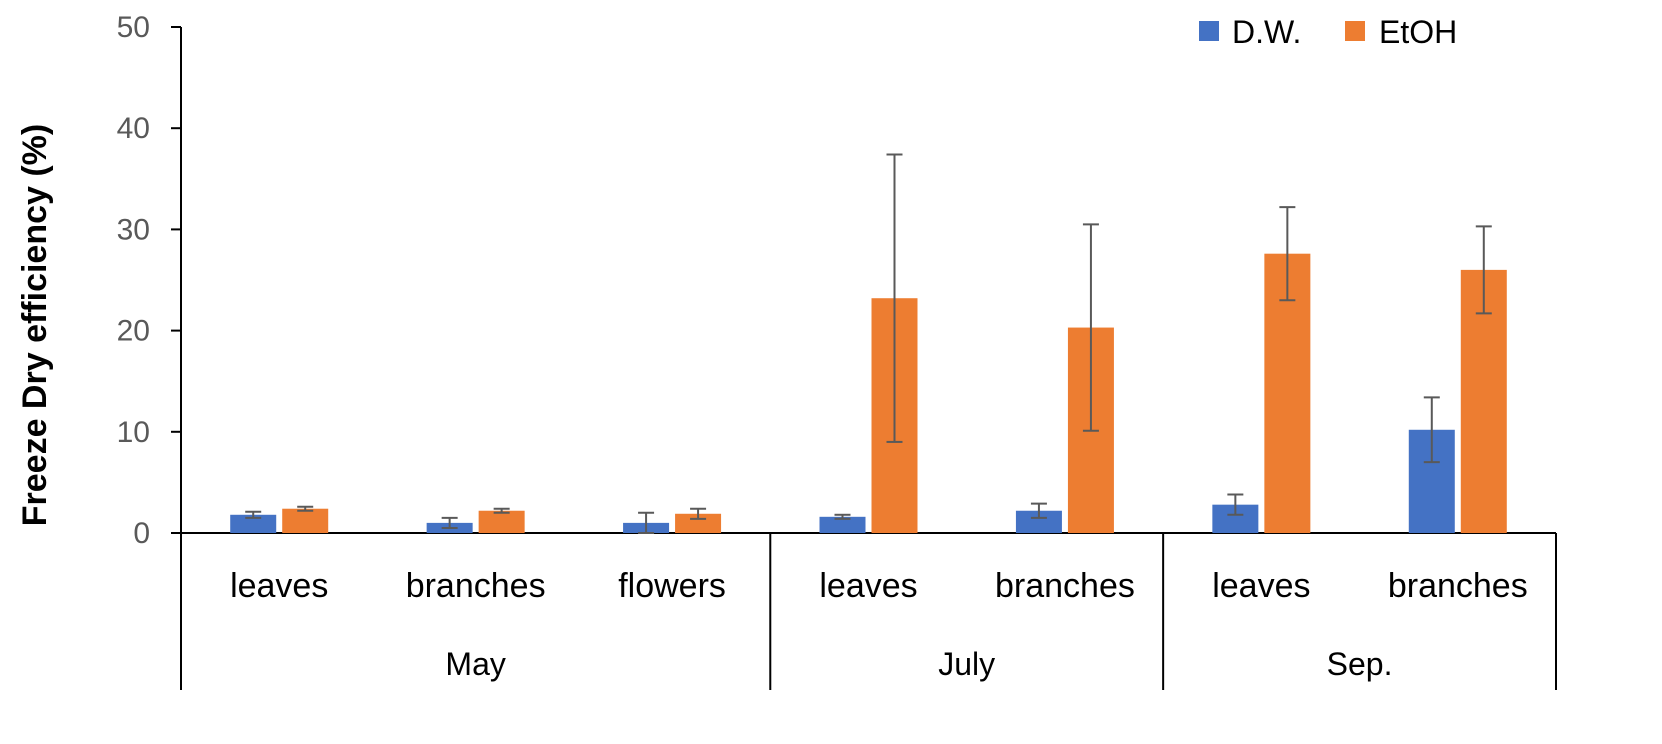  Describe the element at coordinates (1328, 32) in the screenshot. I see `legend: D.W. EtOH` at that location.